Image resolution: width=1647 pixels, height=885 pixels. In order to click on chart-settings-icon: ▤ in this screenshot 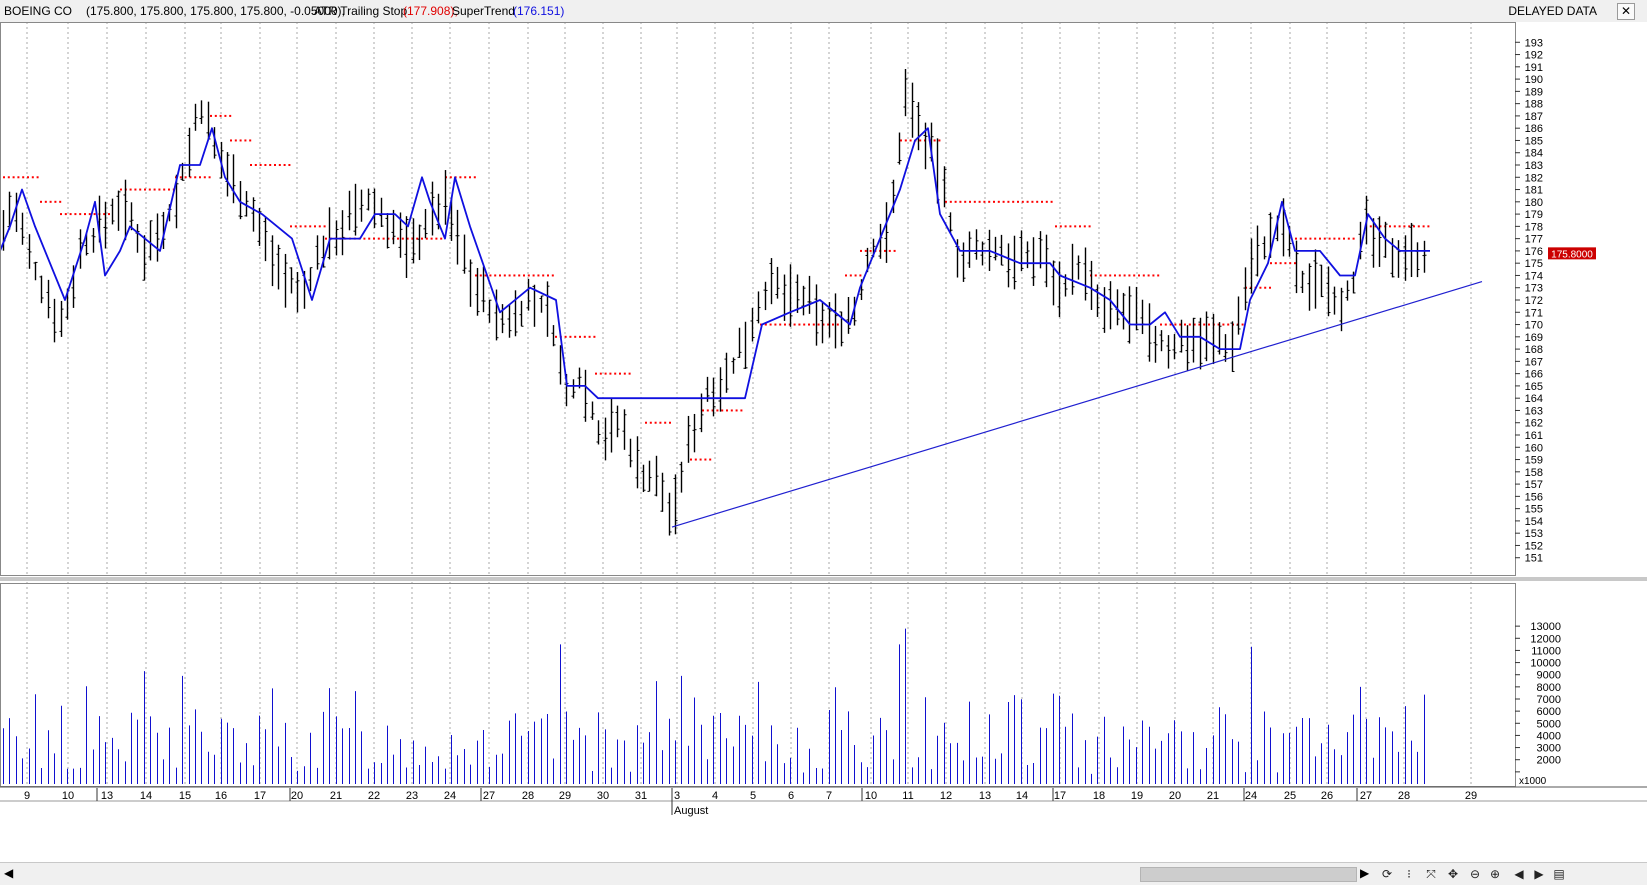, I will do `click(1559, 874)`.